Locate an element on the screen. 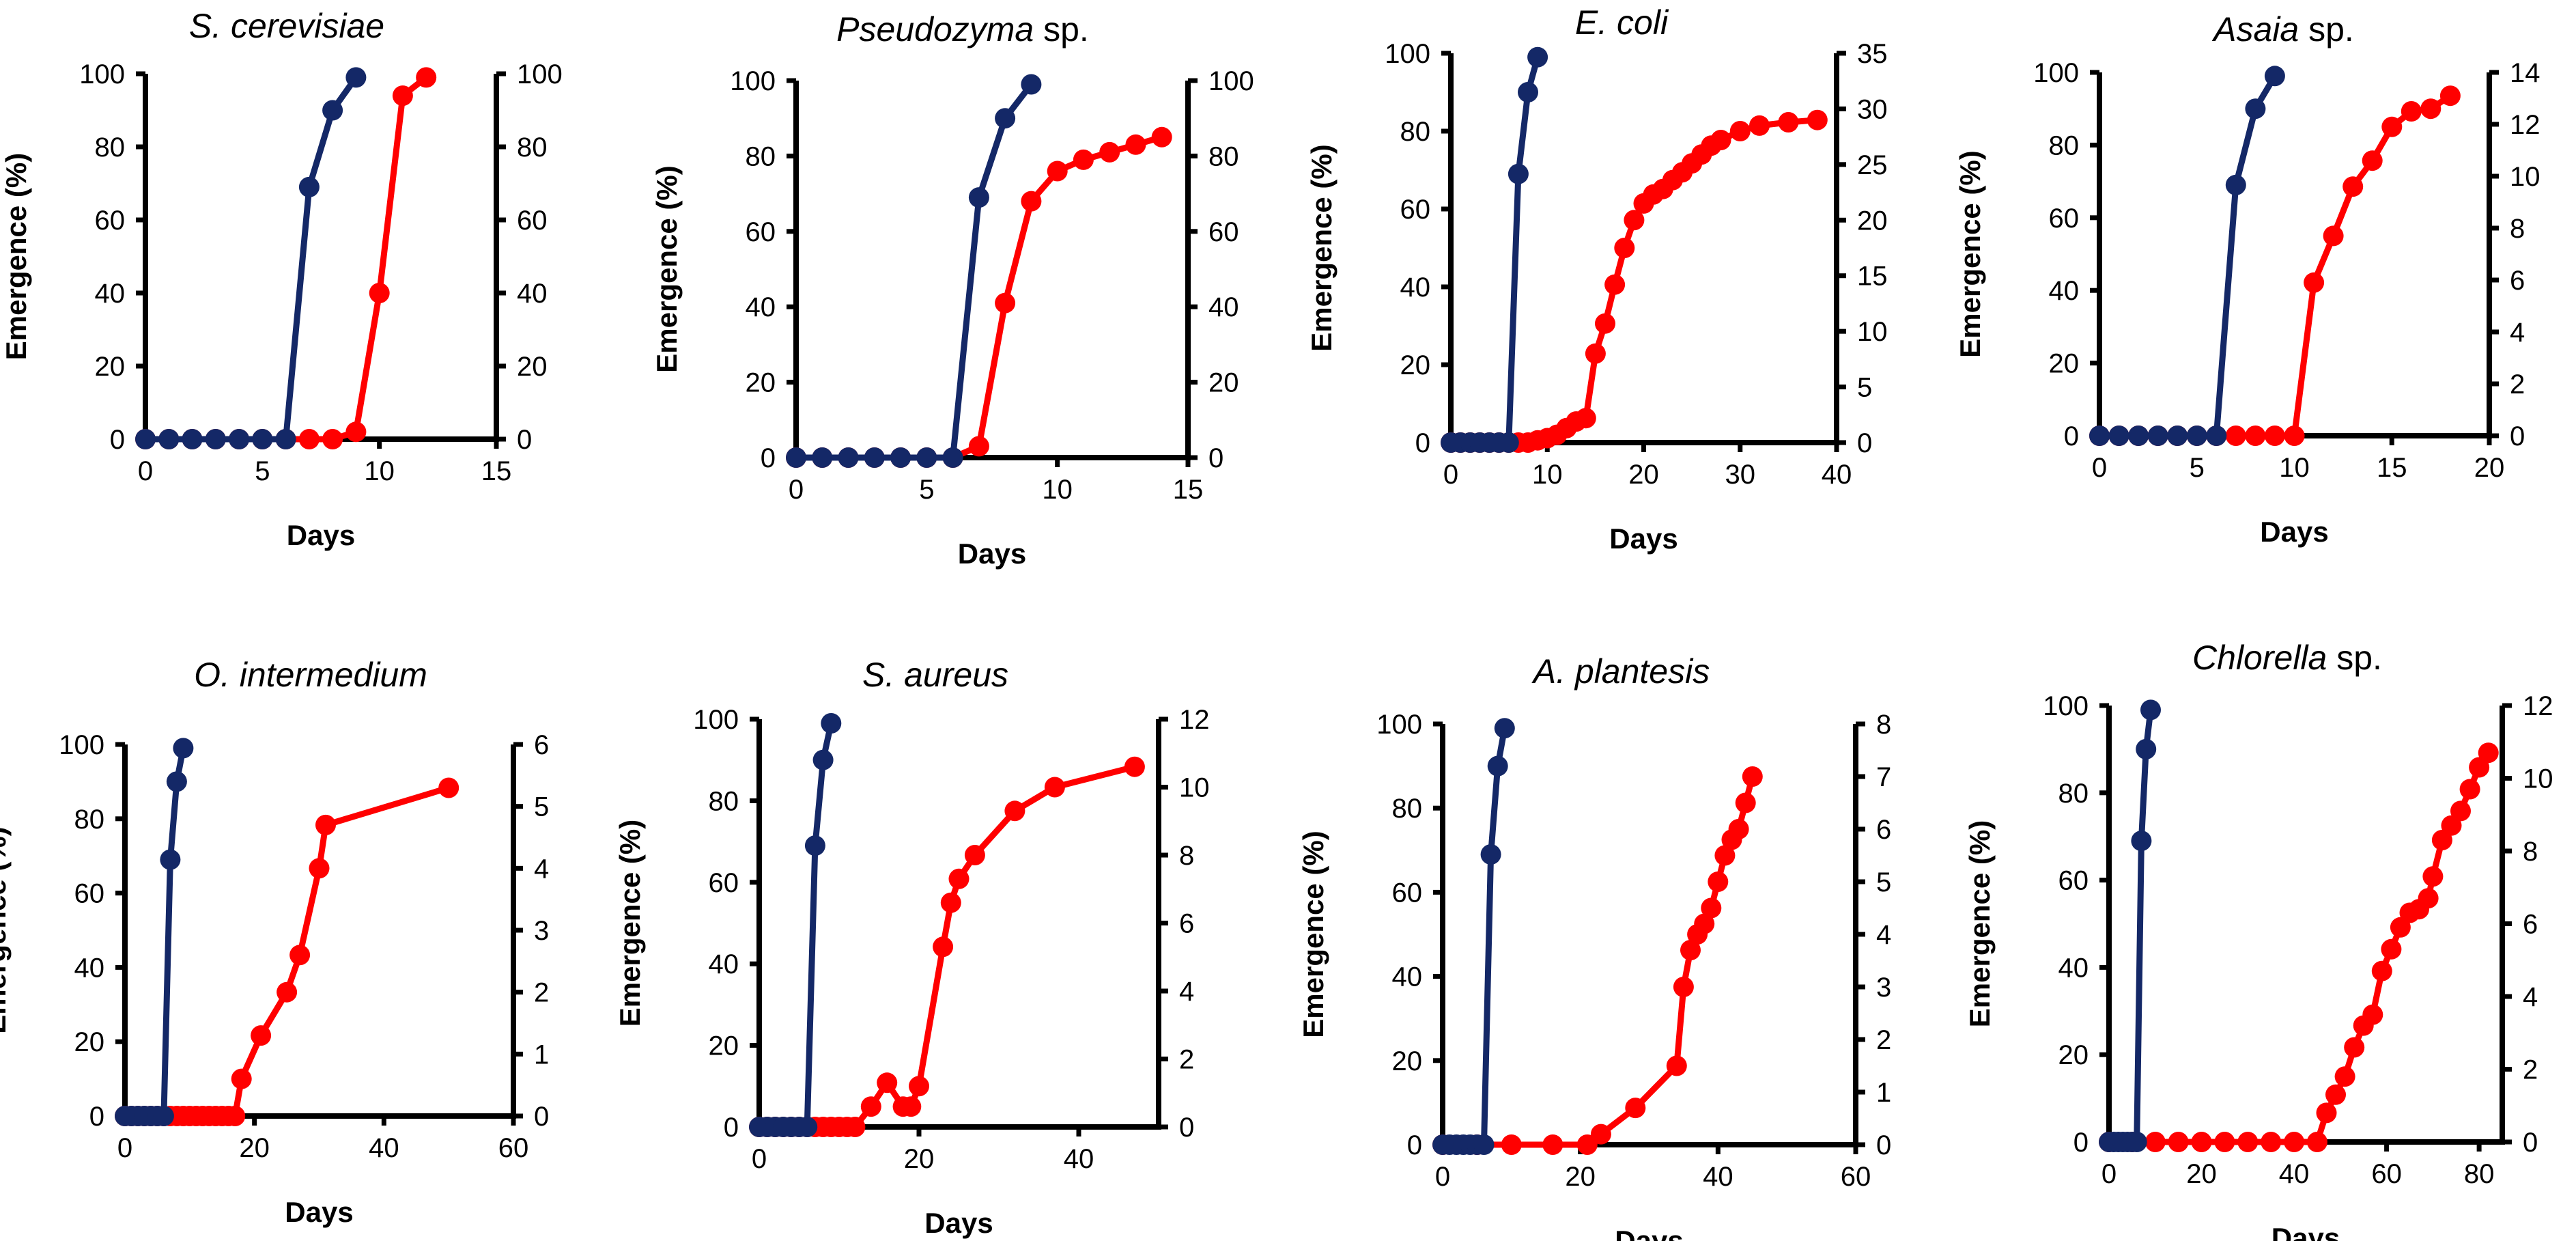 This screenshot has height=1241, width=2576. x-tick-label: 80 is located at coordinates (2479, 1174).